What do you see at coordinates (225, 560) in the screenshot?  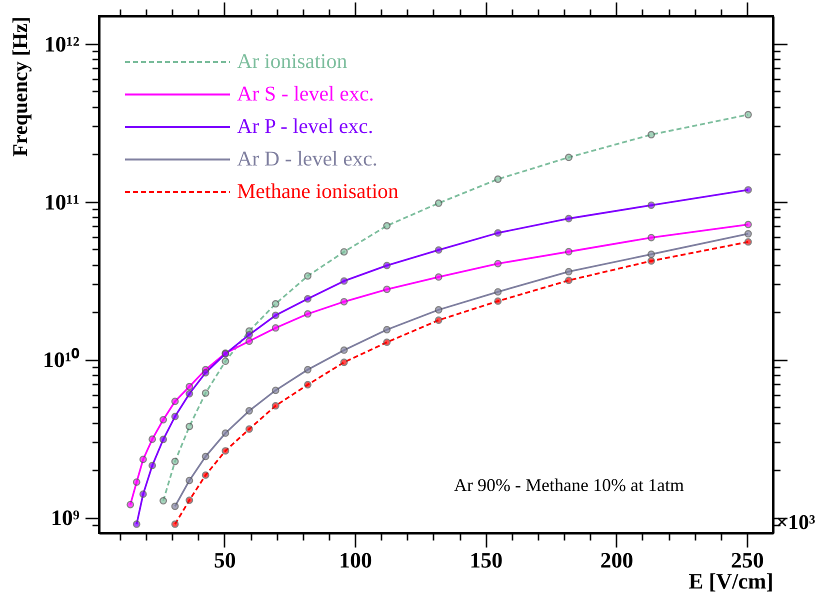 I see `x-tick-label: 50` at bounding box center [225, 560].